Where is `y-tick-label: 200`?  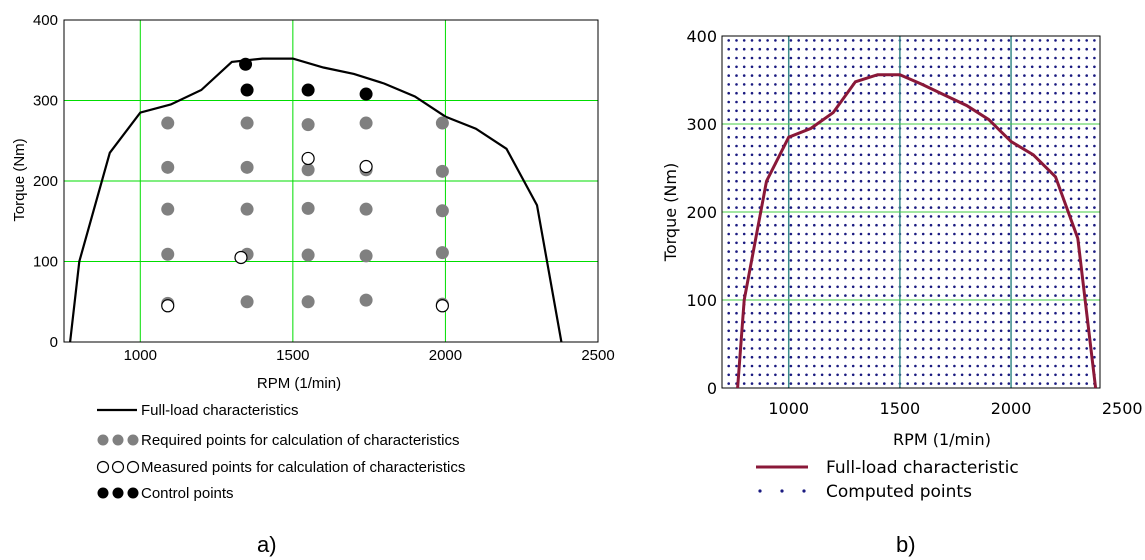 y-tick-label: 200 is located at coordinates (701, 212).